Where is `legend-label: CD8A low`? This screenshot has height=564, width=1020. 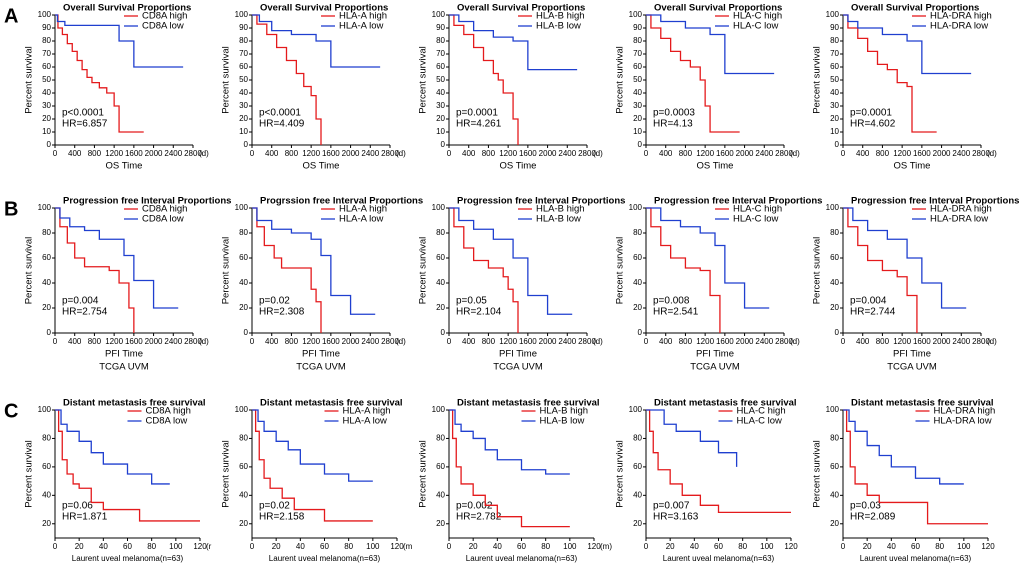 legend-label: CD8A low is located at coordinates (163, 219).